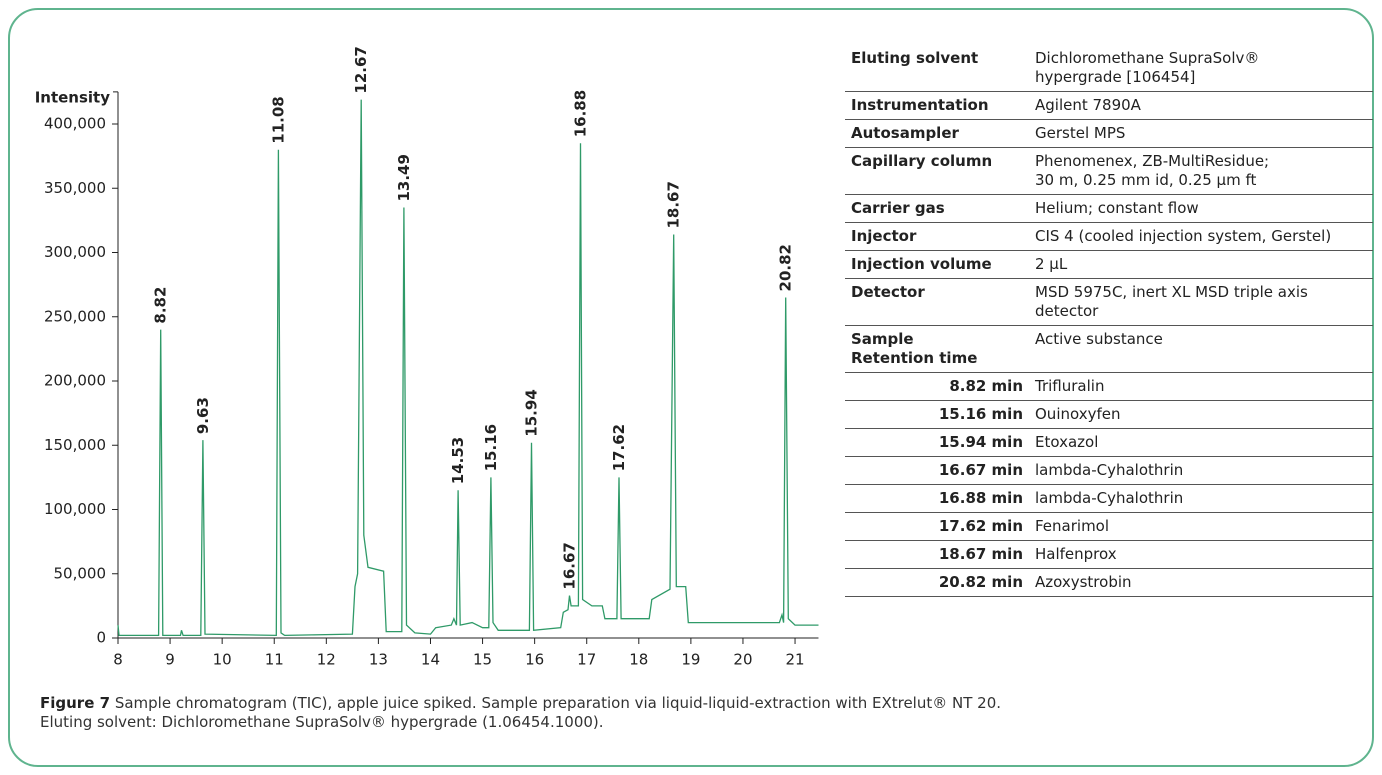 Image resolution: width=1382 pixels, height=775 pixels. What do you see at coordinates (430, 660) in the screenshot?
I see `x-tick-label: 14` at bounding box center [430, 660].